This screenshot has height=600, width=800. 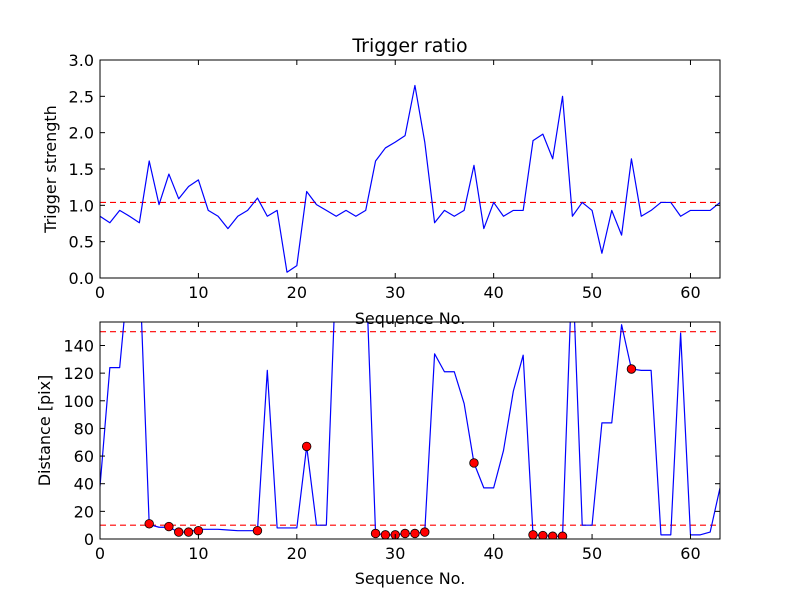 What do you see at coordinates (78, 373) in the screenshot?
I see `y-tick-label: 120` at bounding box center [78, 373].